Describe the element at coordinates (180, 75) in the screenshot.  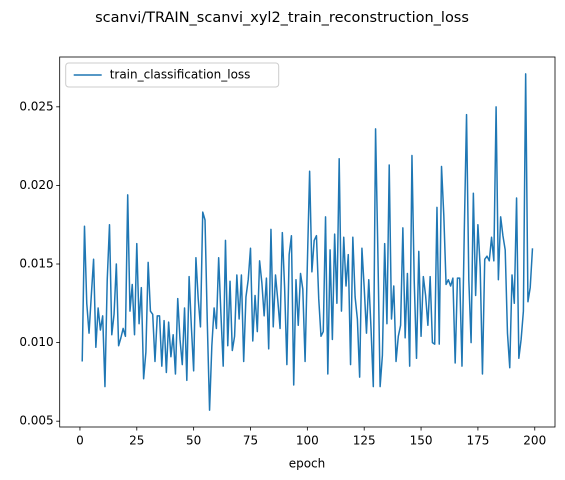
I see `legend-label: train_classification_loss` at that location.